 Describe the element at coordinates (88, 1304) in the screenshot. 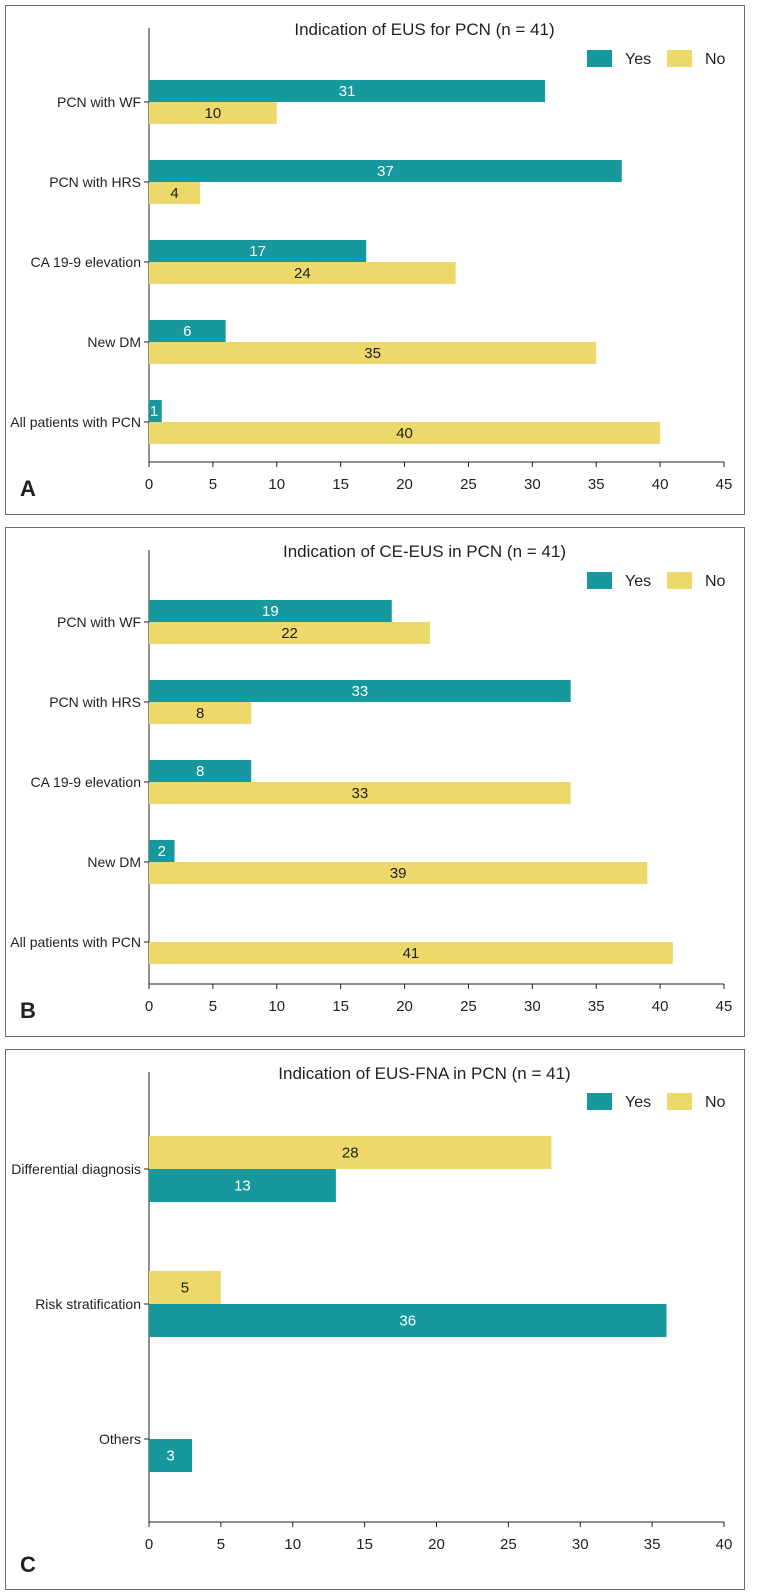

I see `category-label: Risk stratification` at that location.